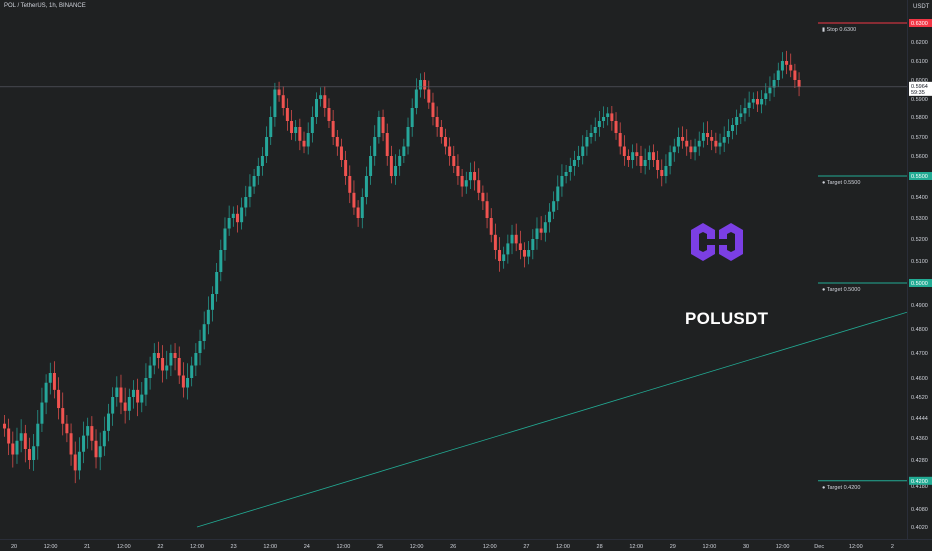 The image size is (932, 551). What do you see at coordinates (45, 6) in the screenshot?
I see `symbol-header: POL / TetherUS, 1h, BINANCE` at bounding box center [45, 6].